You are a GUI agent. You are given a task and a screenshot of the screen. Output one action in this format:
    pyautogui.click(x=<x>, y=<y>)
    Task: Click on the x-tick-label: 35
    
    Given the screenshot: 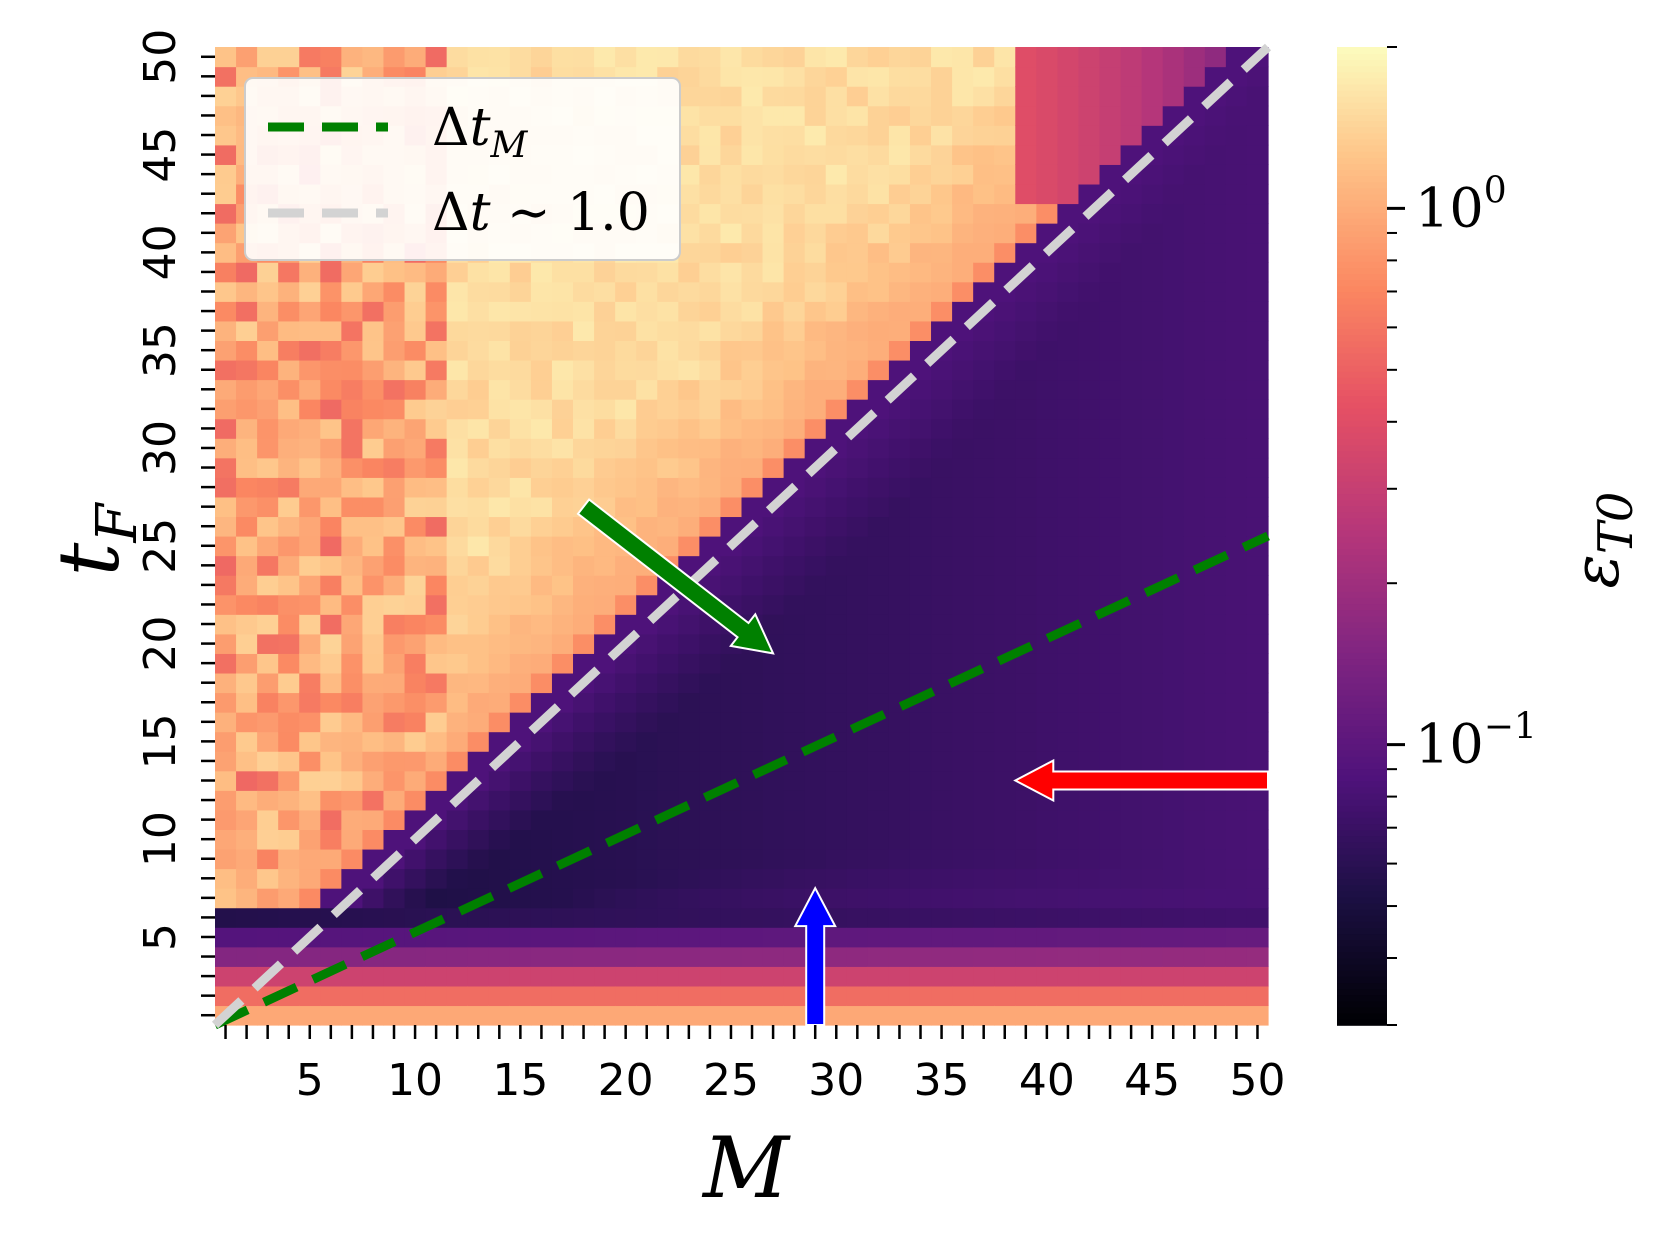 What is the action you would take?
    pyautogui.click(x=942, y=1080)
    